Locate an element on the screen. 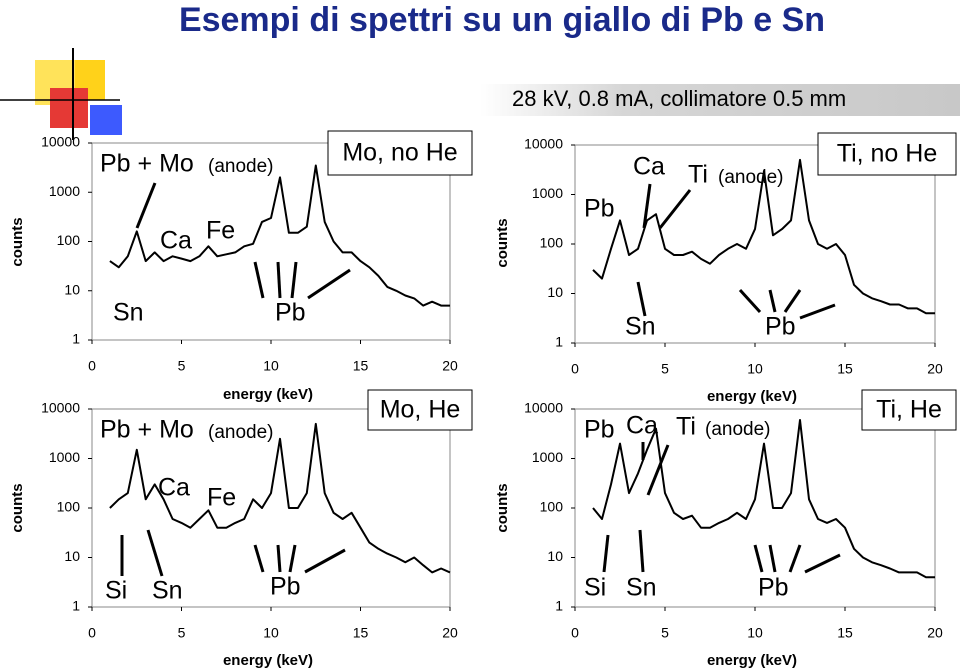 Image resolution: width=960 pixels, height=671 pixels. condition-label: Mo, He is located at coordinates (420, 410).